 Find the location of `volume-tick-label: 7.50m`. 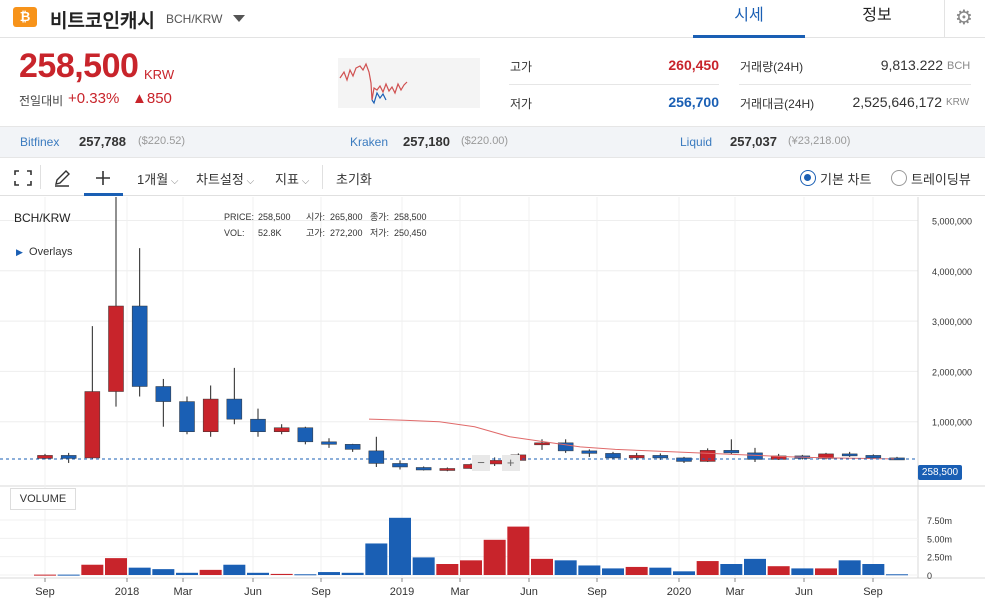

volume-tick-label: 7.50m is located at coordinates (939, 521).